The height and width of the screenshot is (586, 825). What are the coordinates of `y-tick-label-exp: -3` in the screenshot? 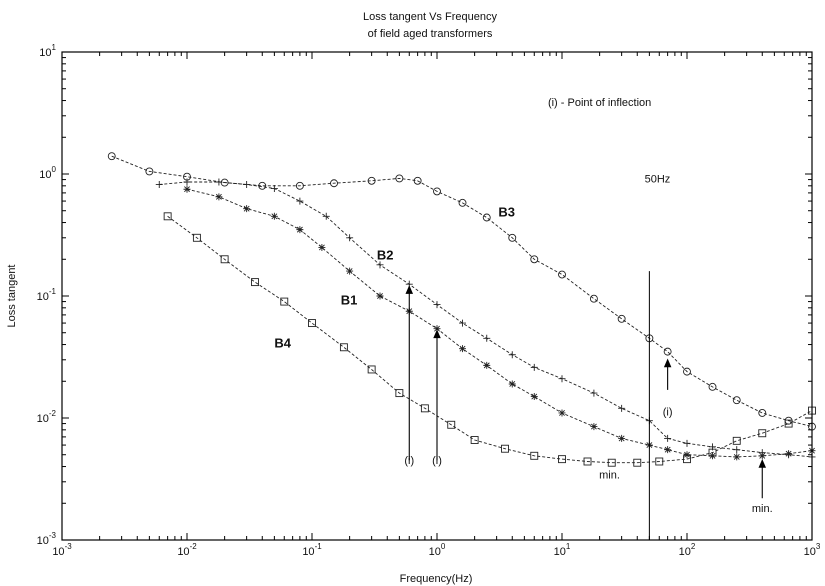 It's located at (53, 535).